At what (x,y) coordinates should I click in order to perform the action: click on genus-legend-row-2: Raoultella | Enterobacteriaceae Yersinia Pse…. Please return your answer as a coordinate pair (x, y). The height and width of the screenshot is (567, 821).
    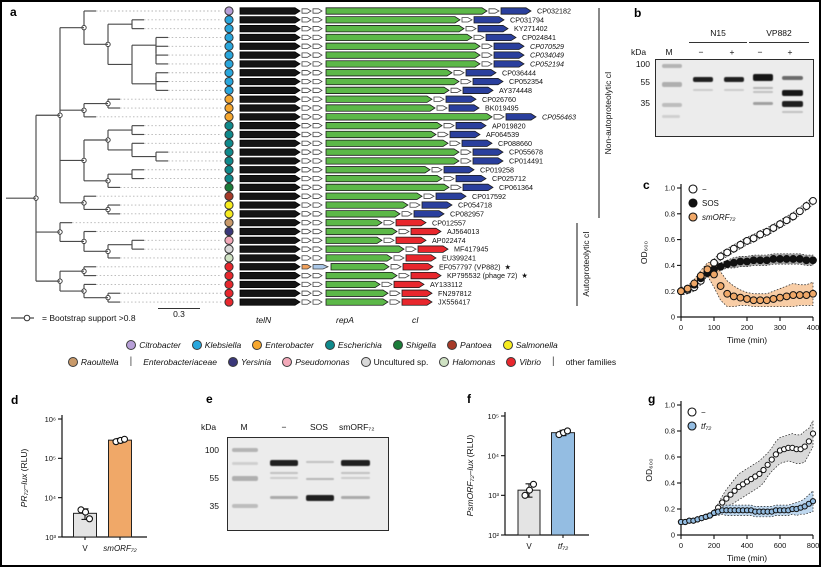
    Looking at the image, I should click on (342, 361).